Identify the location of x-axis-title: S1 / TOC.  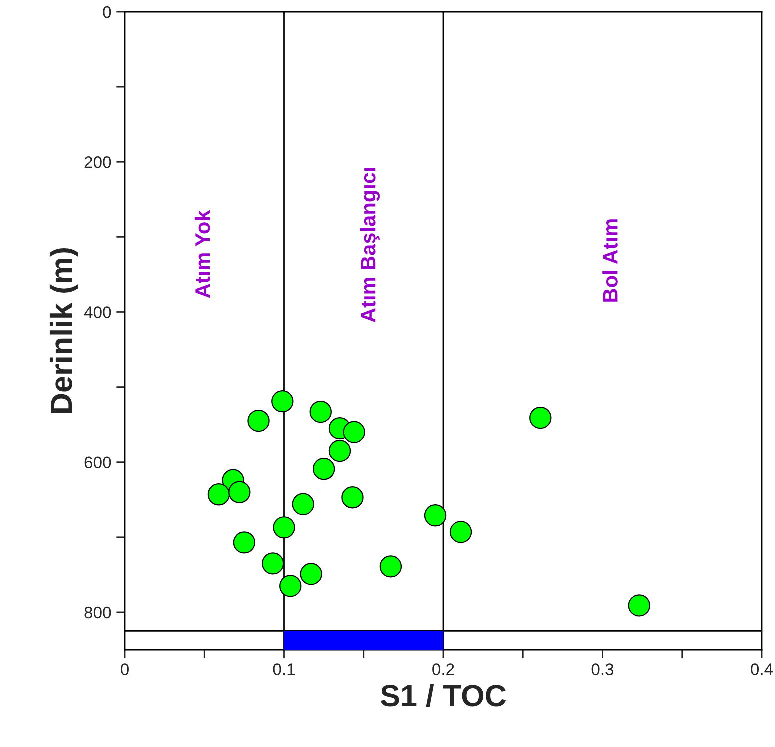
(443, 696).